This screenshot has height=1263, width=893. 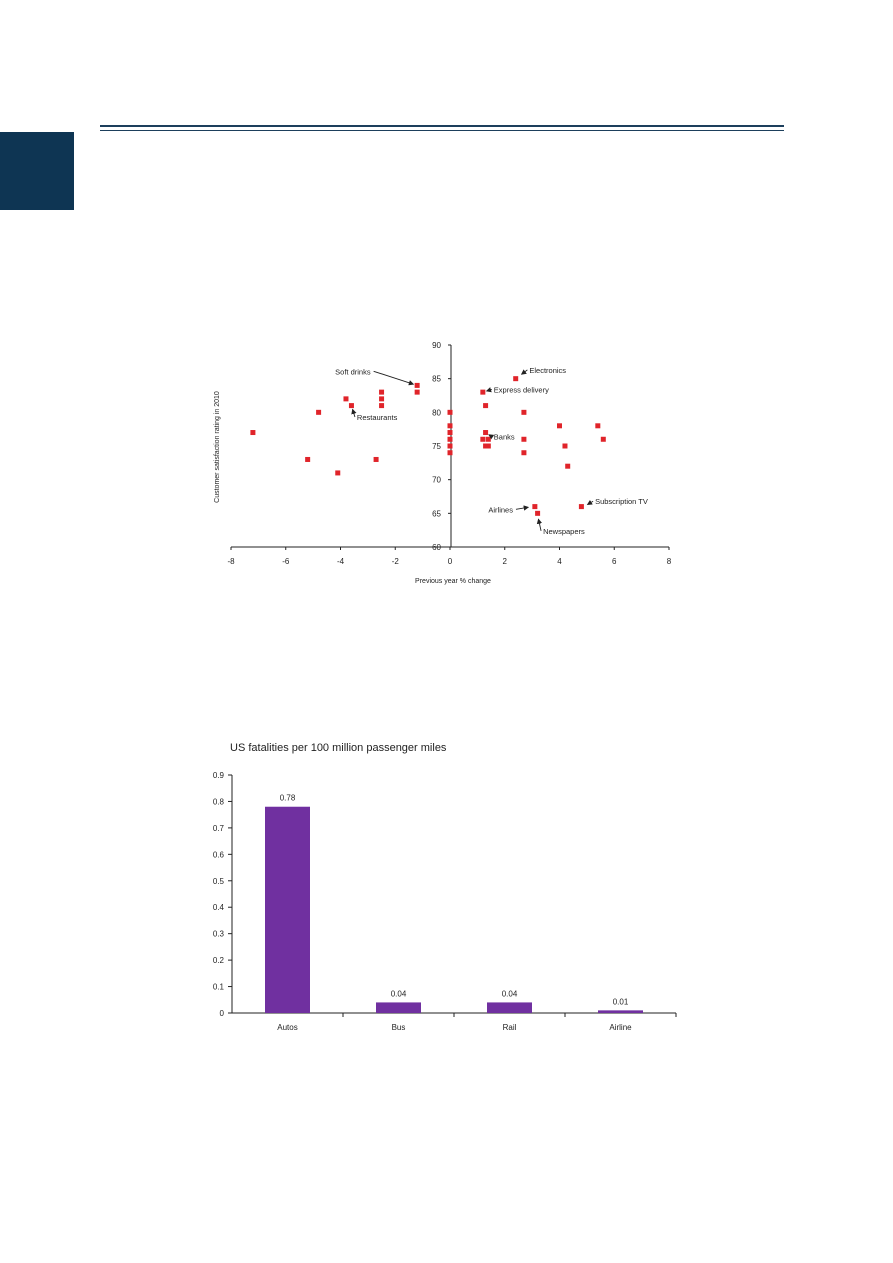 What do you see at coordinates (436, 480) in the screenshot?
I see `scatter-y-tick-label: 70` at bounding box center [436, 480].